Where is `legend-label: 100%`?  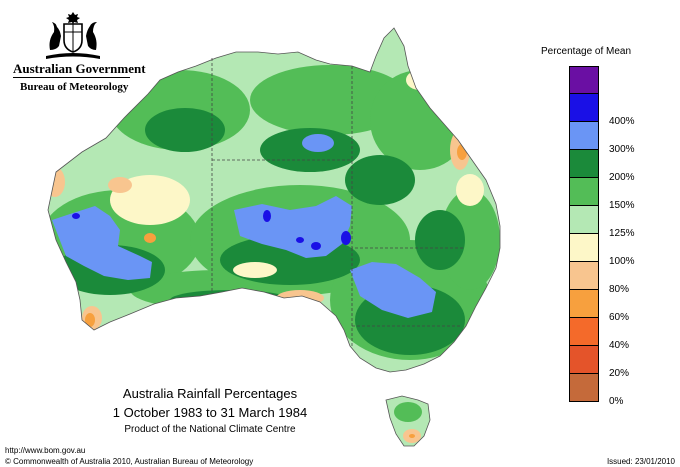
legend-label: 100% is located at coordinates (622, 261).